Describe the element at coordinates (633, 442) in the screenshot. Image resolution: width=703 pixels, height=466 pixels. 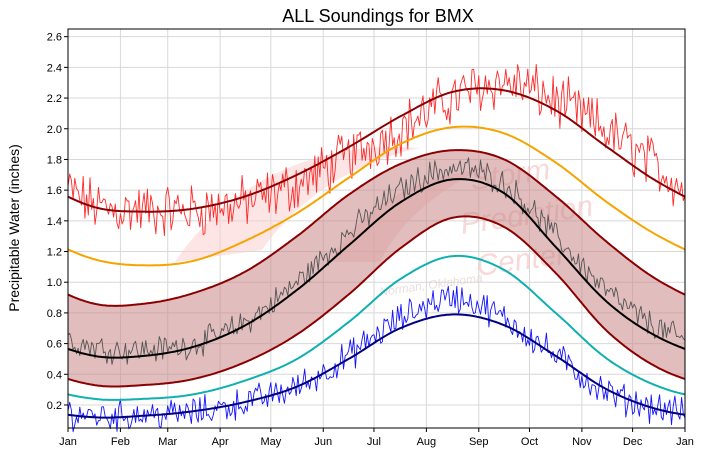
I see `x-tick-label: Dec` at that location.